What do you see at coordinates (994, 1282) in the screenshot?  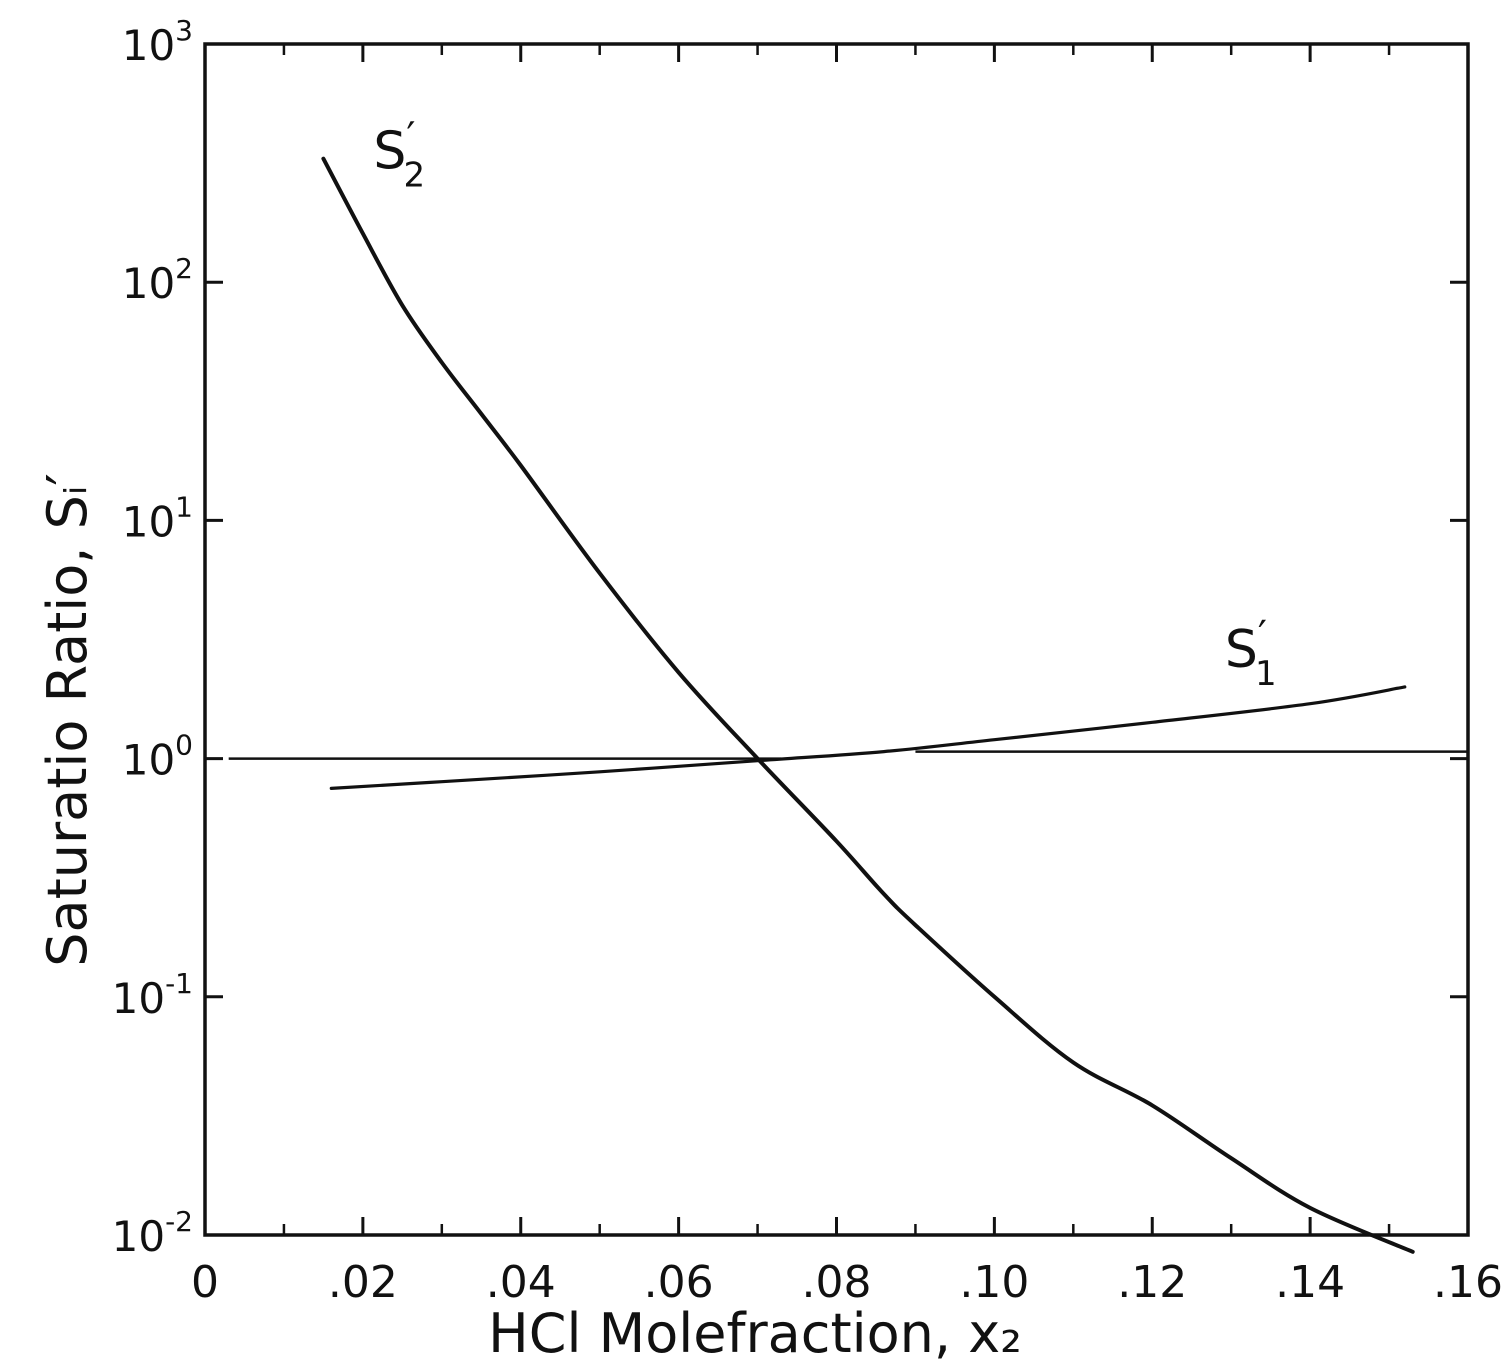 I see `x-tick-label: .10` at bounding box center [994, 1282].